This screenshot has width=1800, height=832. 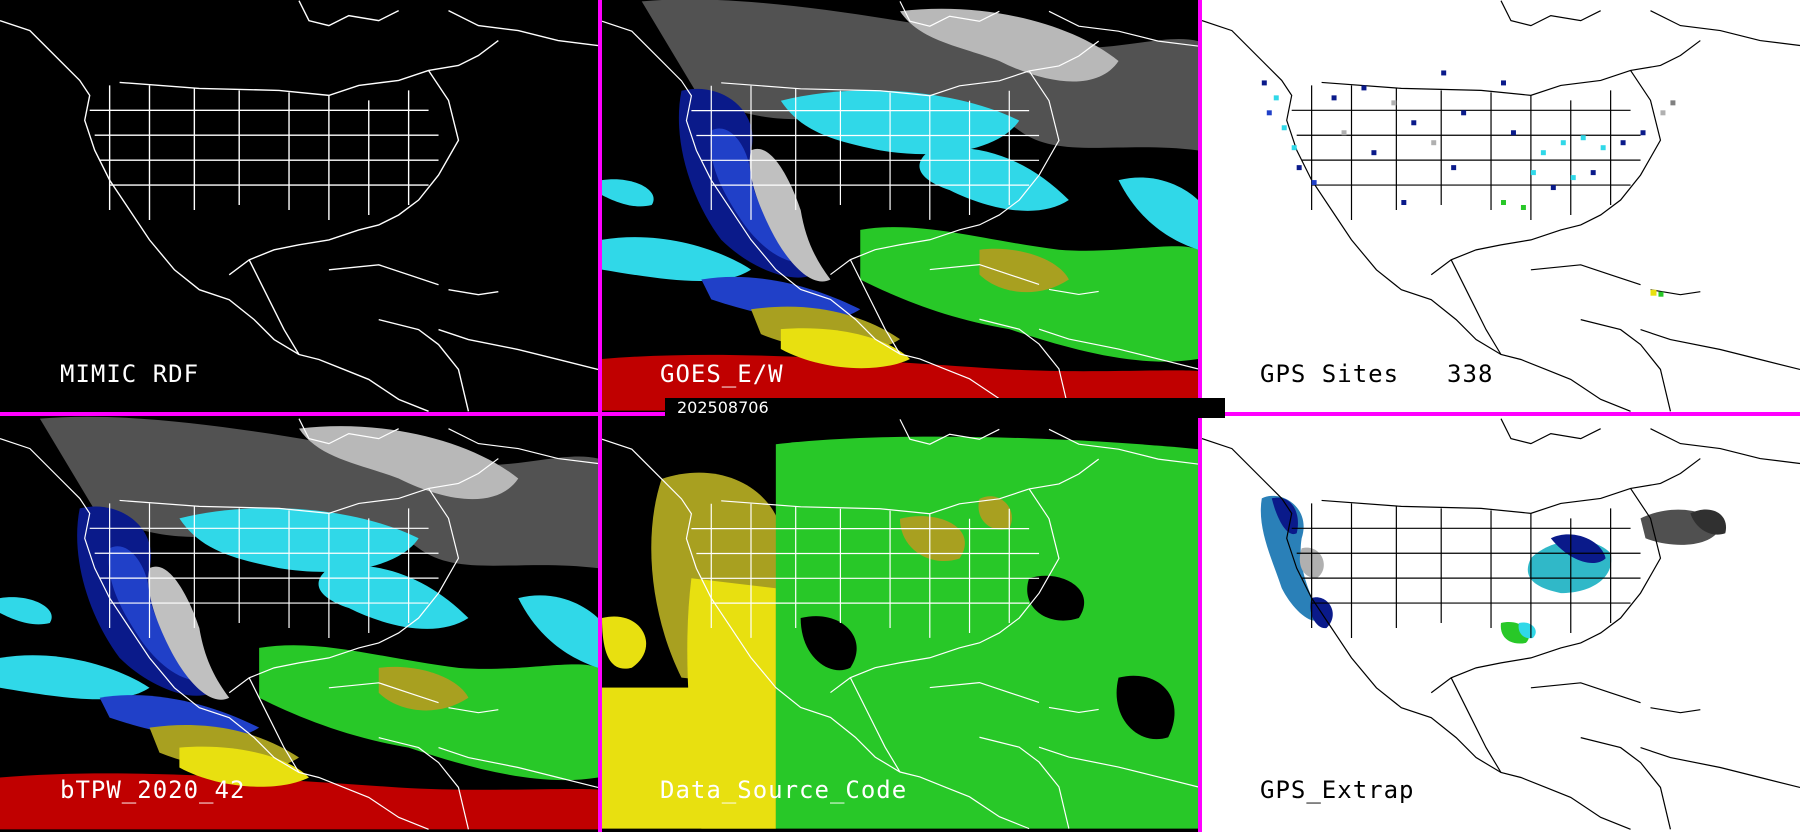 I want to click on panel-label-gps-sites: GPS Sites 338, so click(x=1376, y=374).